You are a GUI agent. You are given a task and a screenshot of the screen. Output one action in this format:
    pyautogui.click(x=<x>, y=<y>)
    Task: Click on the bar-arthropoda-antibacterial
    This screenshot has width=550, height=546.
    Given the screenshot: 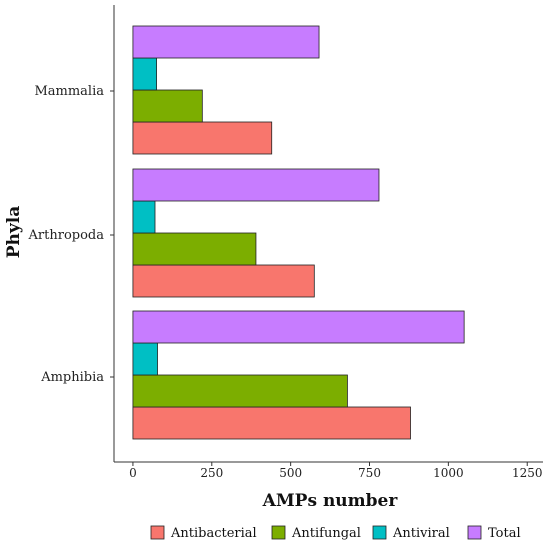 What is the action you would take?
    pyautogui.click(x=223, y=281)
    